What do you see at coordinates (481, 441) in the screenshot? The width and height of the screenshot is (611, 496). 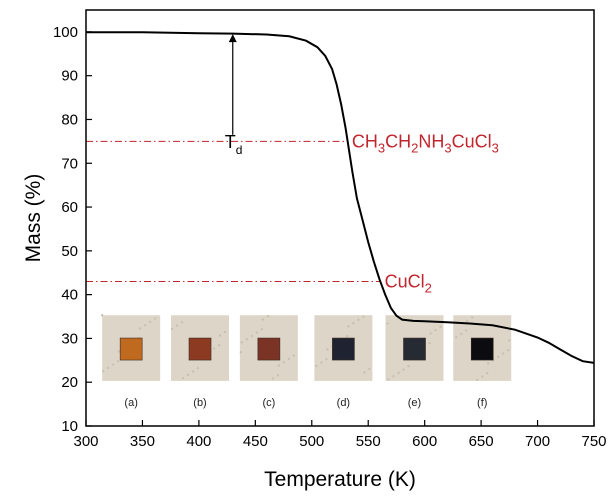 I see `x-tick-label: 650` at bounding box center [481, 441].